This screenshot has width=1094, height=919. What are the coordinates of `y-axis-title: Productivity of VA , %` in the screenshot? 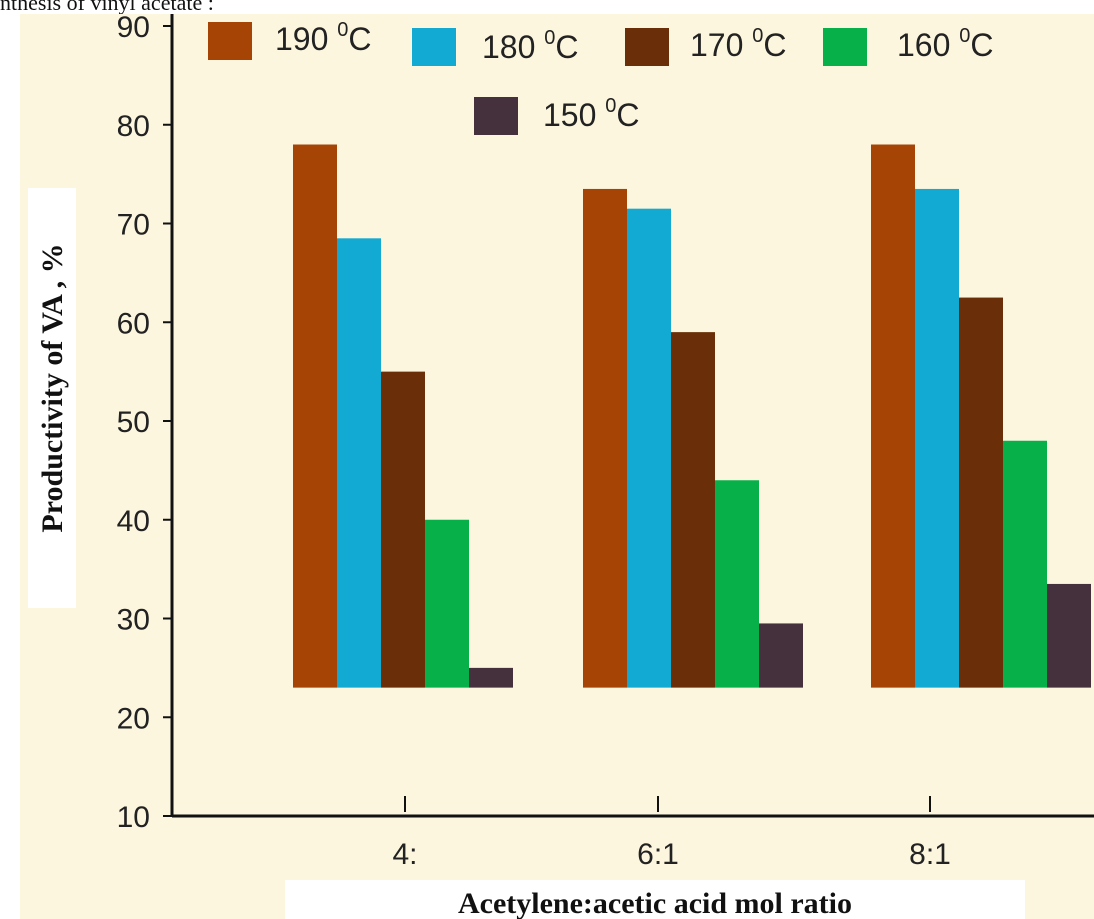 It's located at (52, 387).